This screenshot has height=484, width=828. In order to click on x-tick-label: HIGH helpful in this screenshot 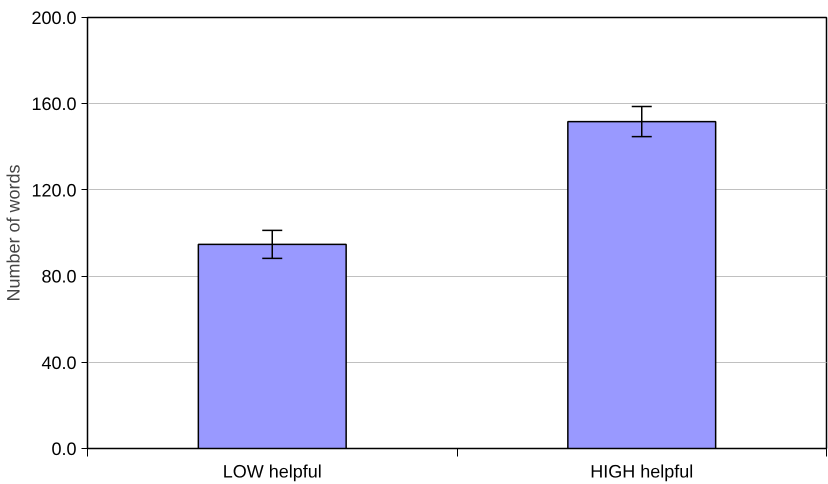, I will do `click(642, 472)`.